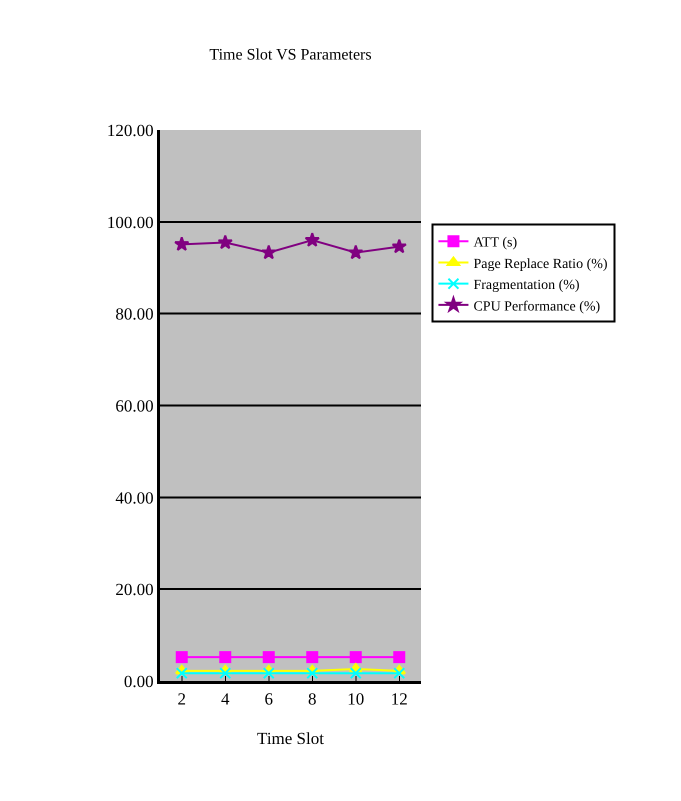  Describe the element at coordinates (130, 222) in the screenshot. I see `y-tick-label: 100.00` at that location.